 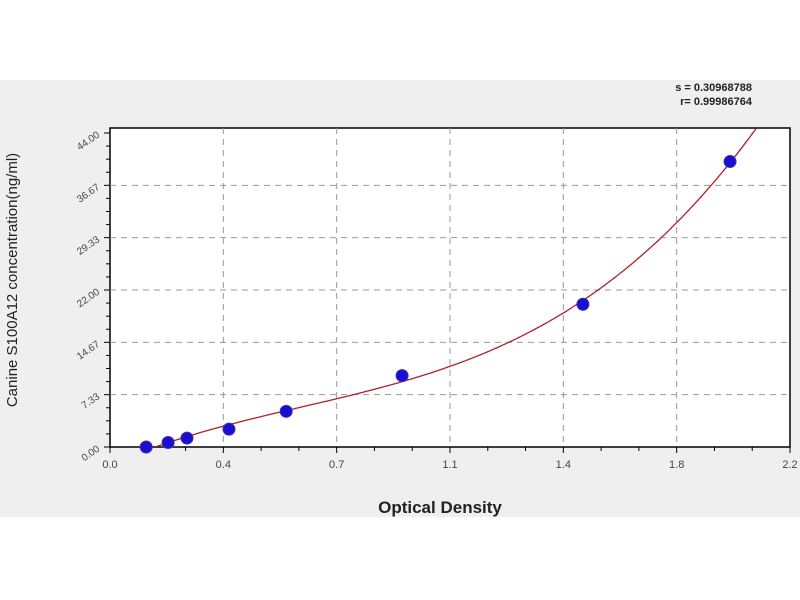 What do you see at coordinates (88, 351) in the screenshot?
I see `y-tick-label: 14.67` at bounding box center [88, 351].